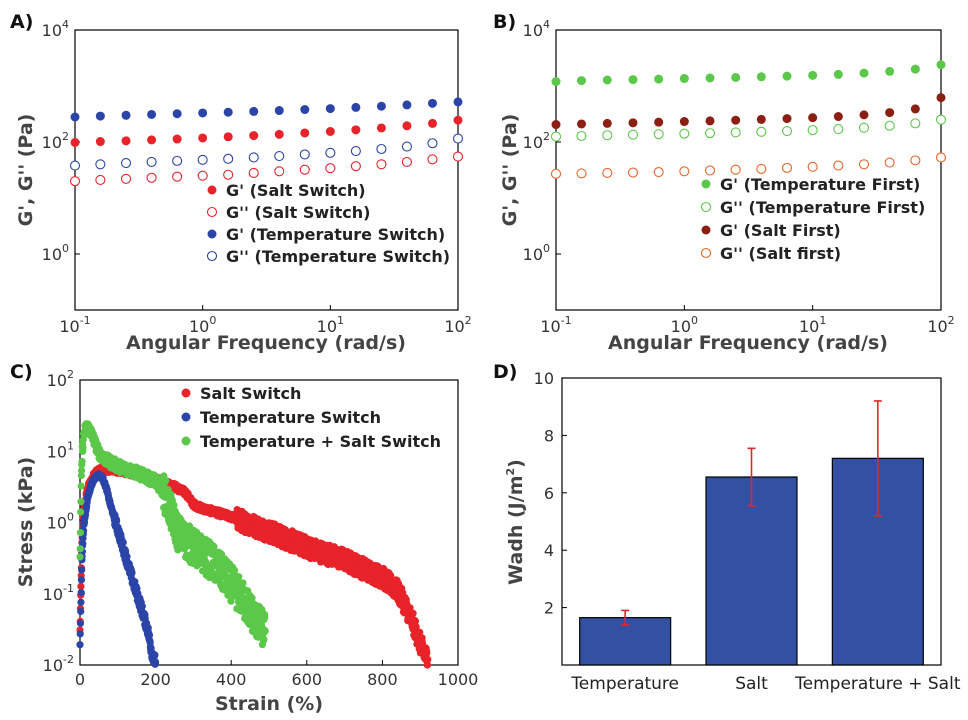 This screenshot has width=968, height=720. What do you see at coordinates (555, 325) in the screenshot?
I see `x-tick-label: 10⁻¹` at bounding box center [555, 325].